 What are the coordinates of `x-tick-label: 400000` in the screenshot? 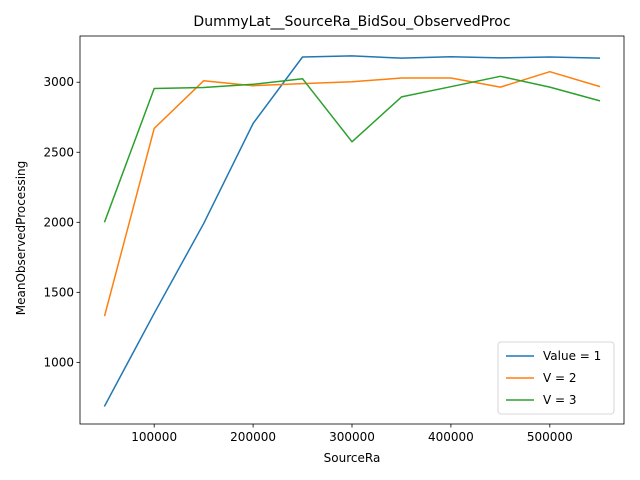 It's located at (451, 437).